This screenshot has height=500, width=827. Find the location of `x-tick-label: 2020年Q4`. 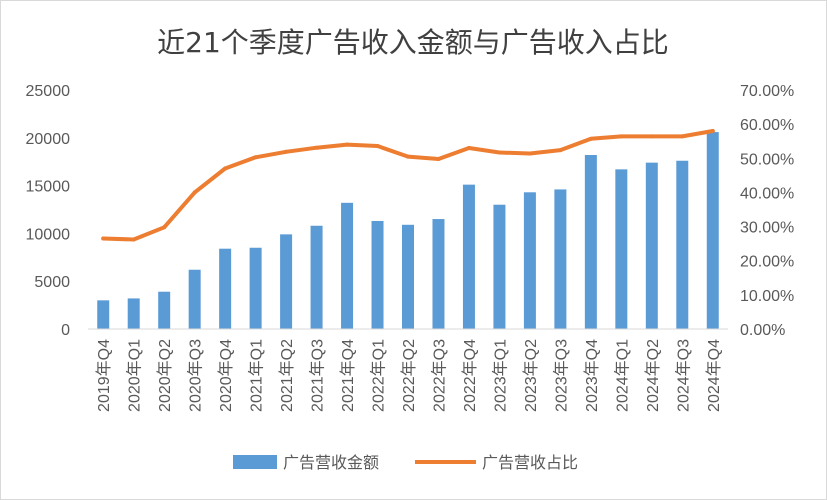

x-tick-label: 2020年Q4 is located at coordinates (226, 375).